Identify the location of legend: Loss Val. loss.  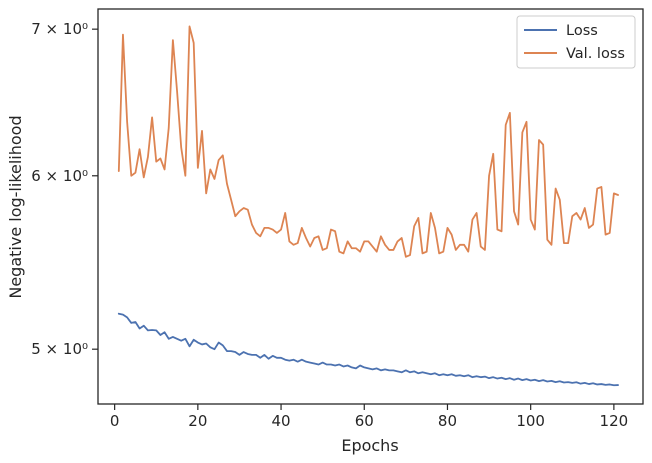
(576, 42).